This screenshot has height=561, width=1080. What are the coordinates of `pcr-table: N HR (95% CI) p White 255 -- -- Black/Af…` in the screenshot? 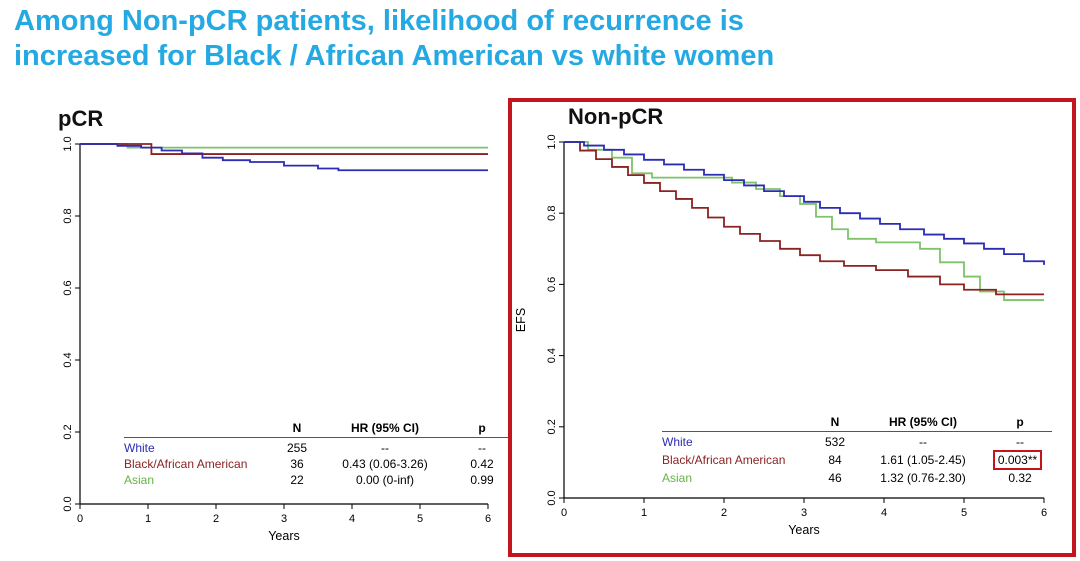 It's located at (319, 454).